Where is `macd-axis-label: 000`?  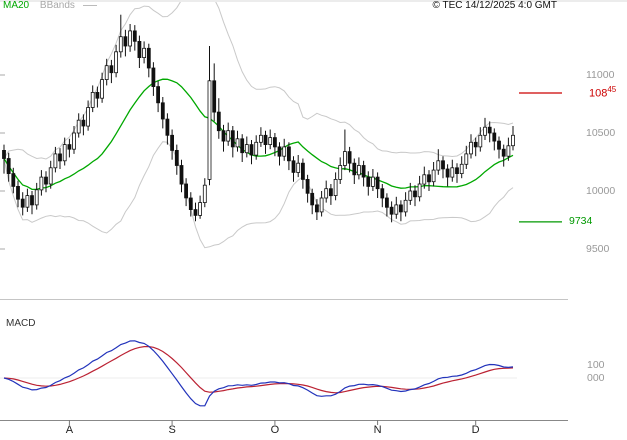
macd-axis-label: 000 is located at coordinates (596, 378).